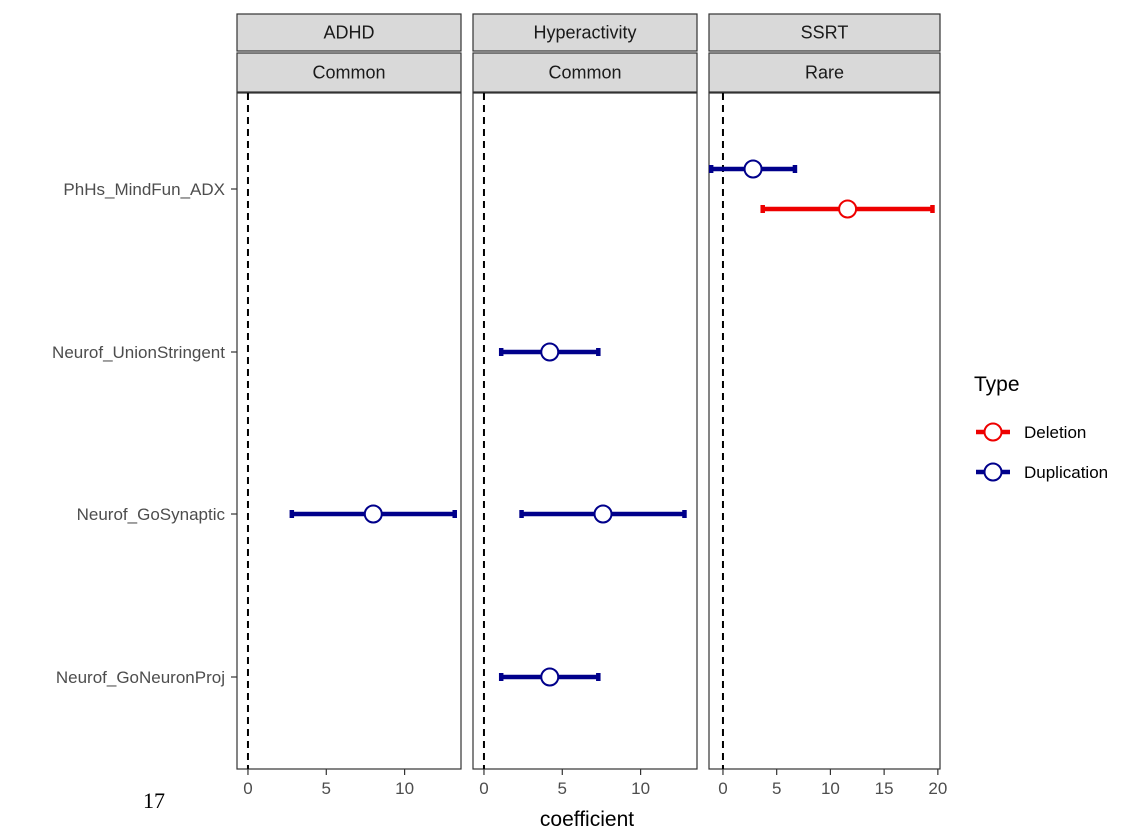  What do you see at coordinates (1066, 472) in the screenshot?
I see `legend-label: Duplication` at bounding box center [1066, 472].